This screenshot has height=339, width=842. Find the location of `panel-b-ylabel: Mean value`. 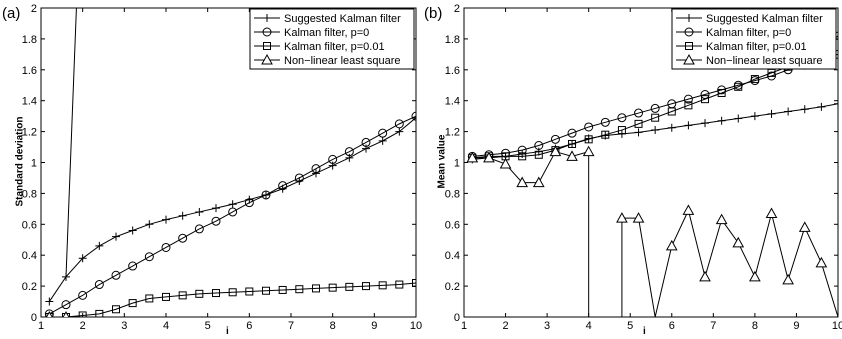

panel-b-ylabel: Mean value is located at coordinates (442, 161).